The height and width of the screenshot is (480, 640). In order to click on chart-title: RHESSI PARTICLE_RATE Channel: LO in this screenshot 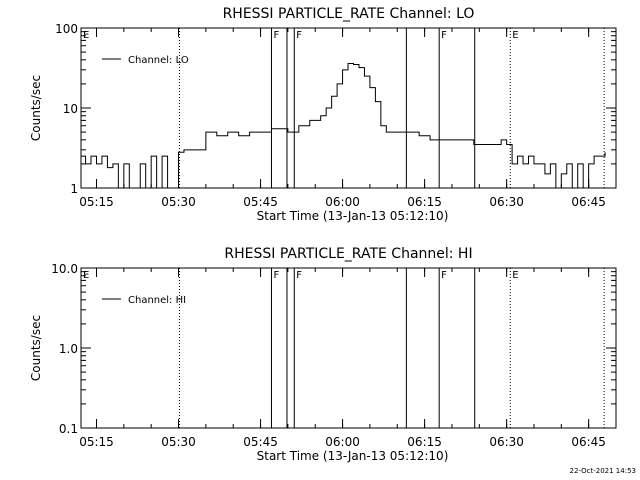, I will do `click(349, 14)`.